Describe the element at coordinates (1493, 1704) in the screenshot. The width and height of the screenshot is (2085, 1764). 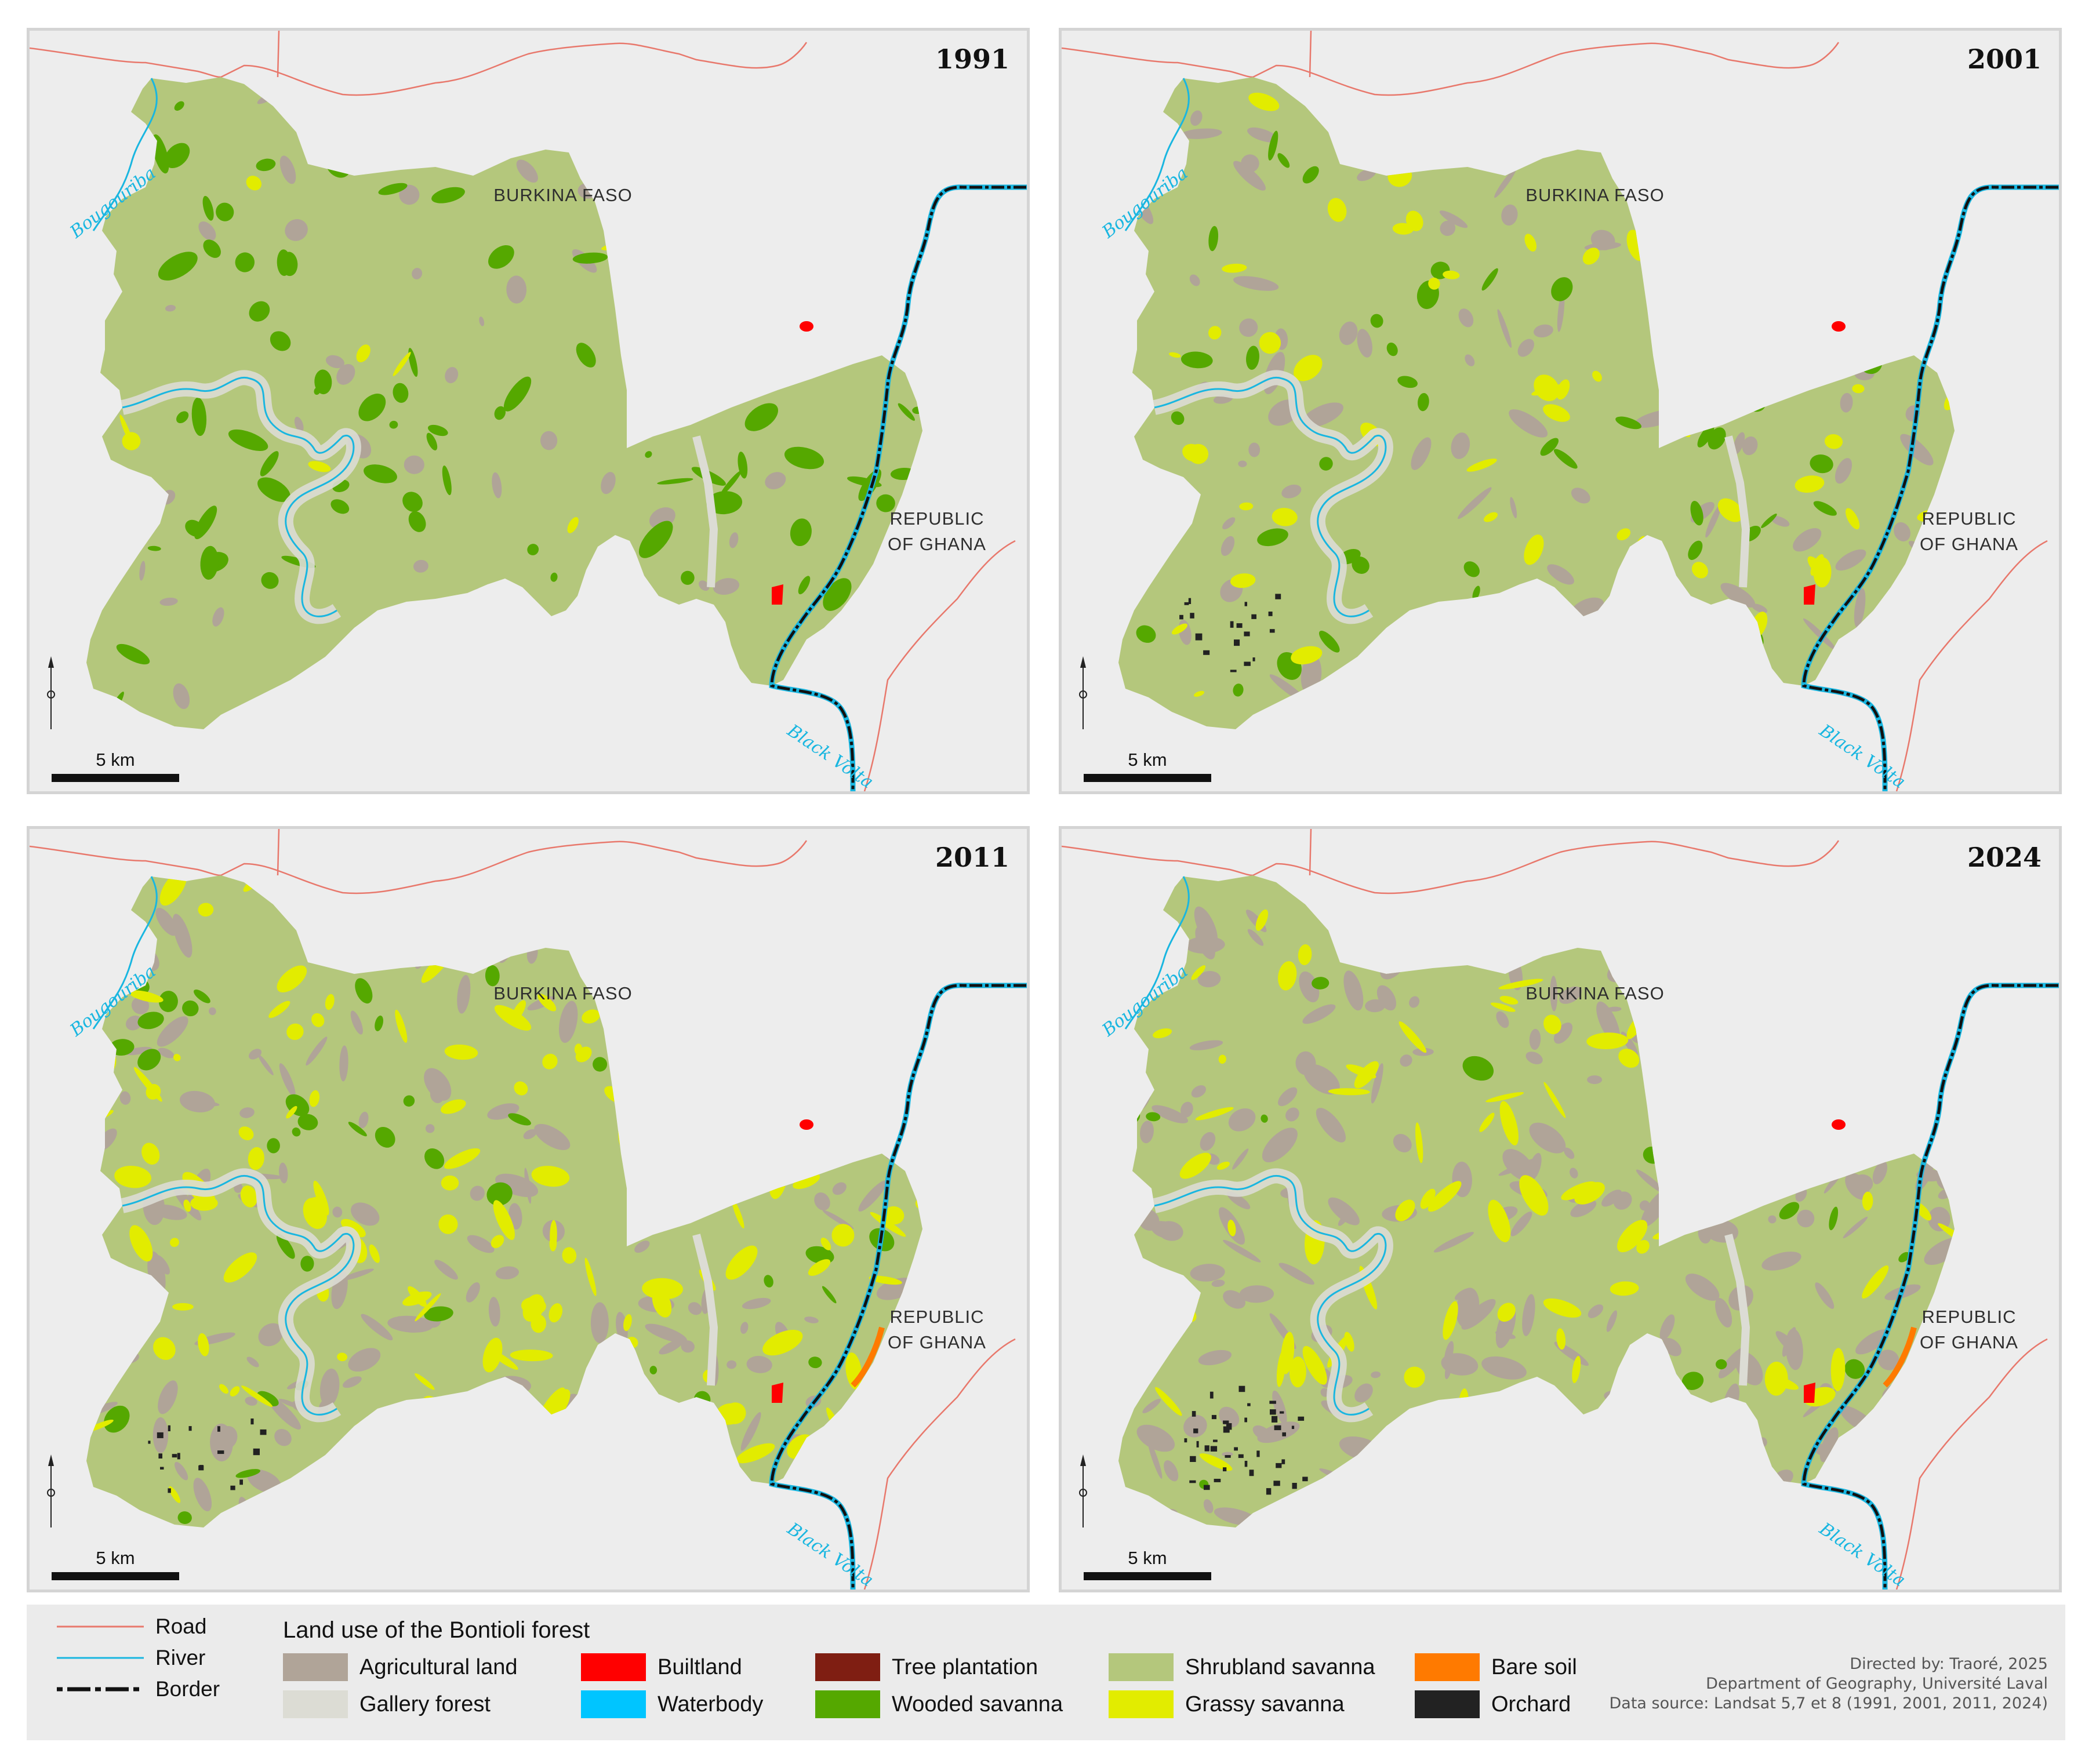
I see `legend-class-orchard: Orchard` at that location.